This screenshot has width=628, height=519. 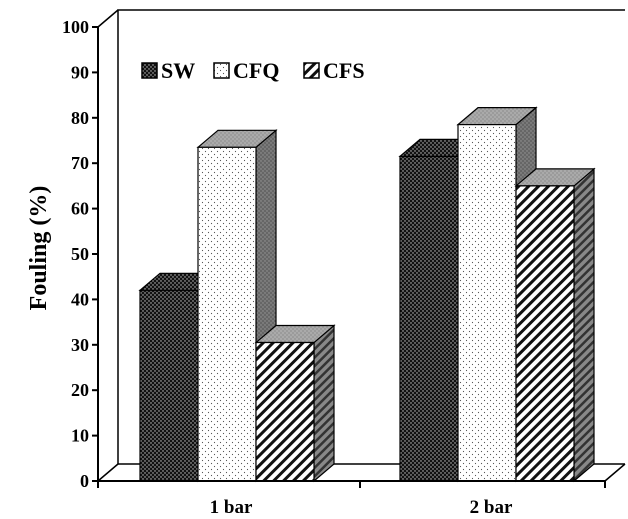 I want to click on legend-item-cfq: CFQ, so click(x=246, y=70).